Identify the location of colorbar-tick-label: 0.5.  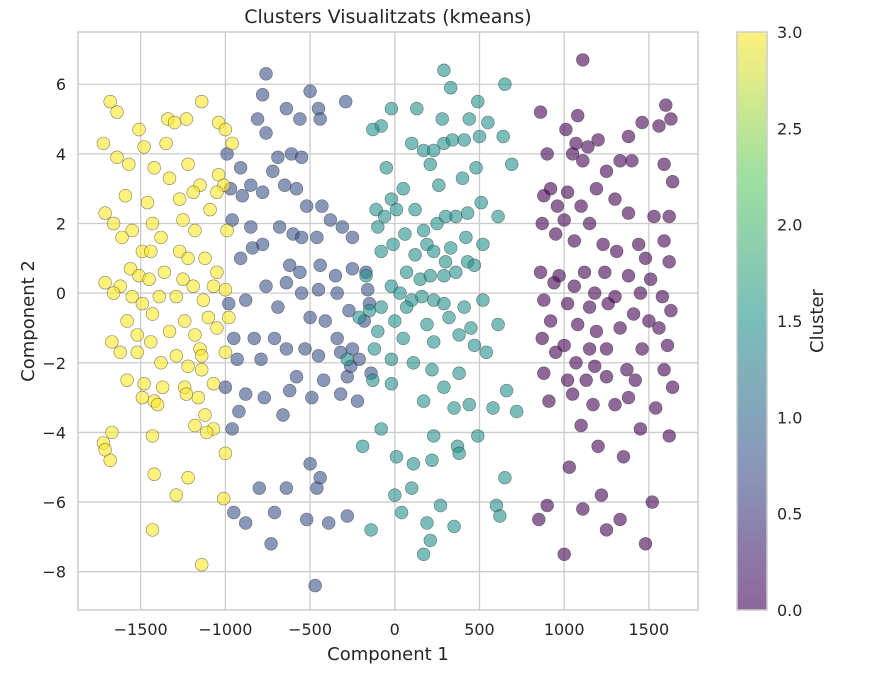
(789, 514).